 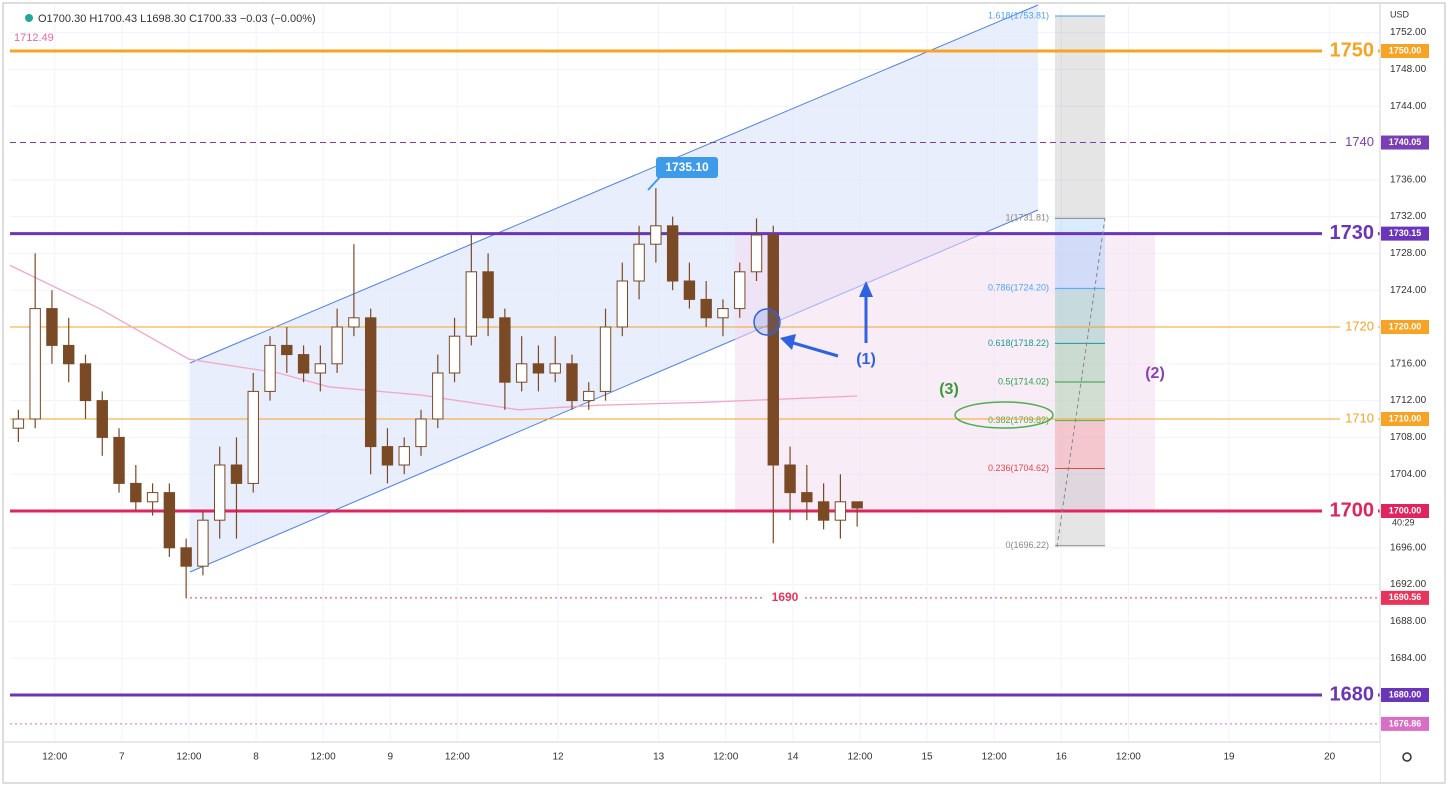 I want to click on fib-label: 0.618(1718.22), so click(x=1018, y=343).